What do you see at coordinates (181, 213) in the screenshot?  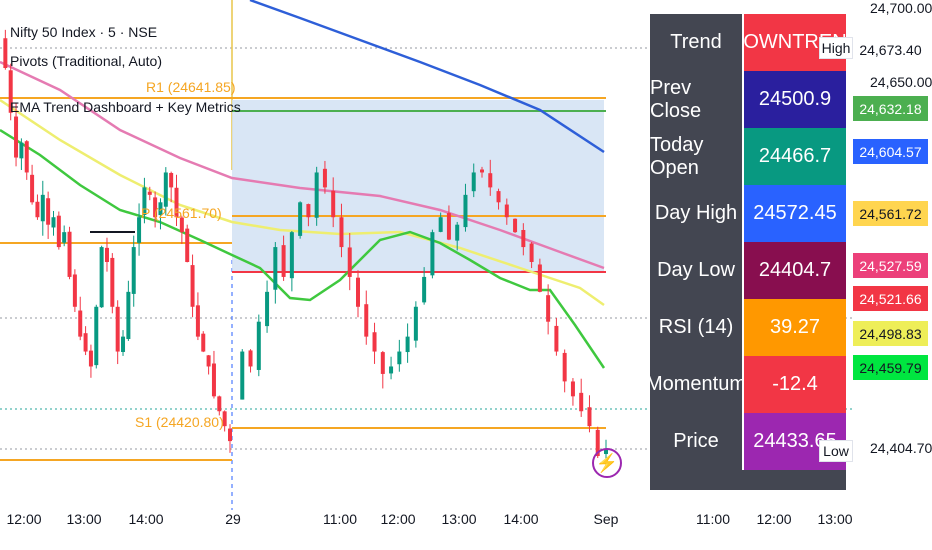 I see `pivot-p-label: P (24561.70)` at bounding box center [181, 213].